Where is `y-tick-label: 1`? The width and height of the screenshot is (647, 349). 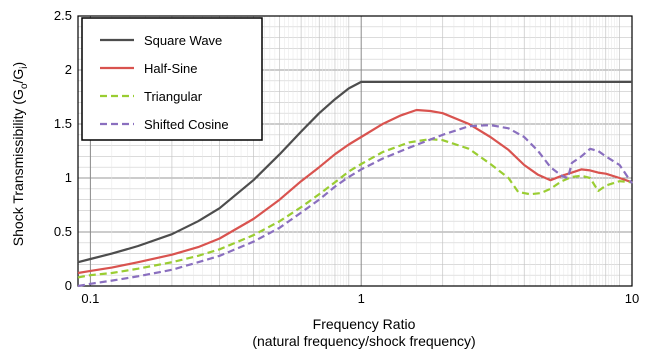
y-tick-label: 1 is located at coordinates (68, 177).